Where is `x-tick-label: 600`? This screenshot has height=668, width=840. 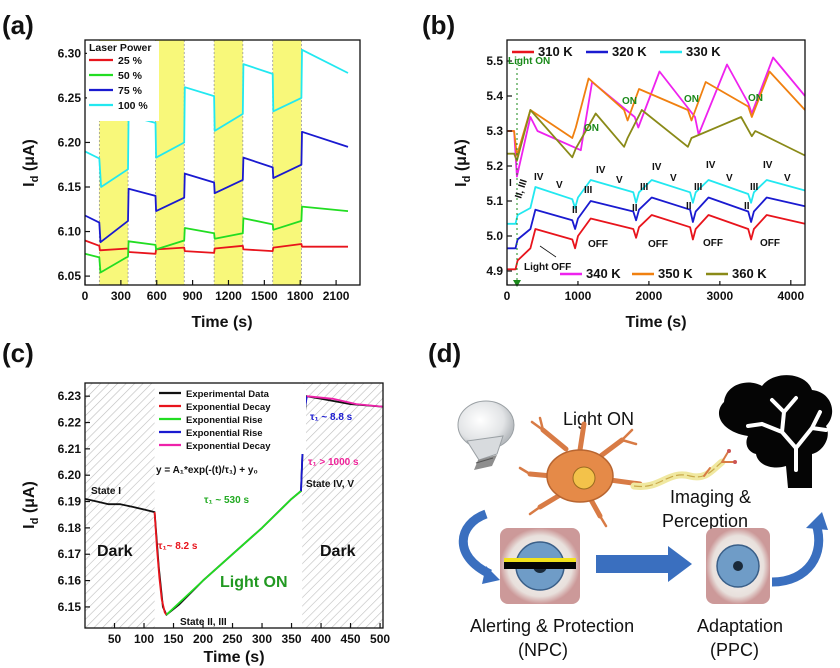
x-tick-label: 600 is located at coordinates (157, 296).